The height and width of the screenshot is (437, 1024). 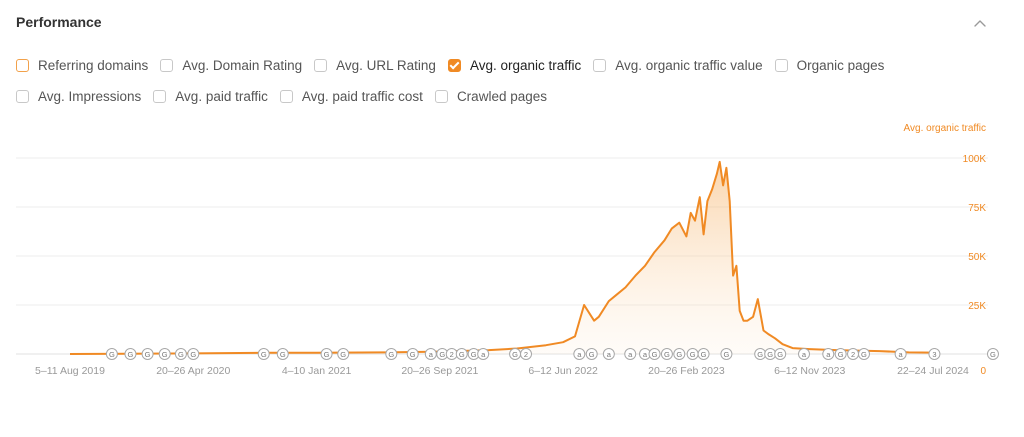 What do you see at coordinates (829, 65) in the screenshot?
I see `metric-organic-pages: Organic pages` at bounding box center [829, 65].